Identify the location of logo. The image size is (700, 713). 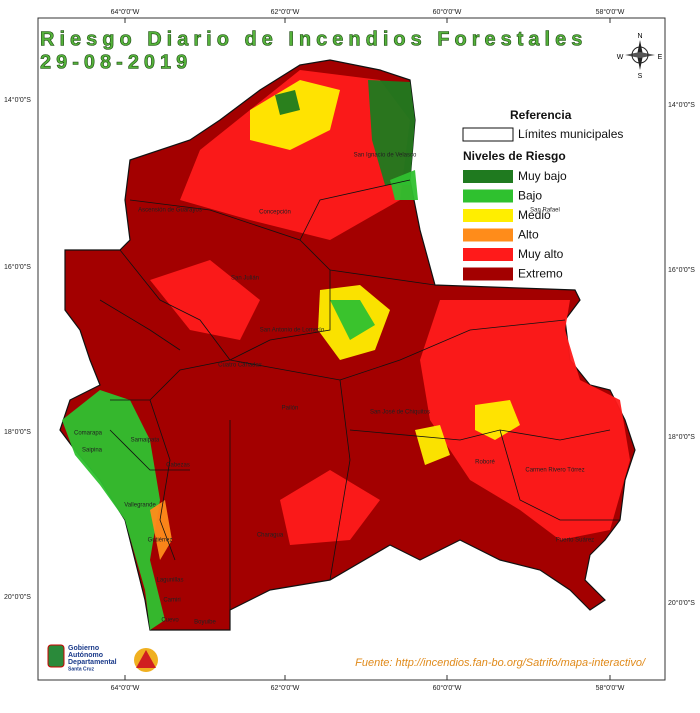
(102, 658).